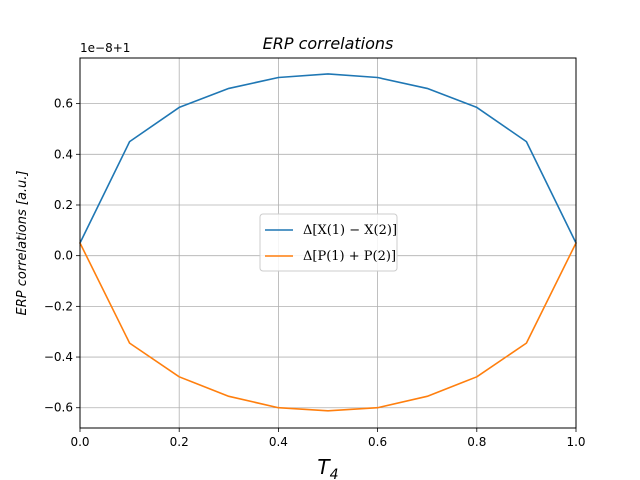 The height and width of the screenshot is (480, 640). I want to click on y-axis-offset-label: 1e−8+1, so click(105, 48).